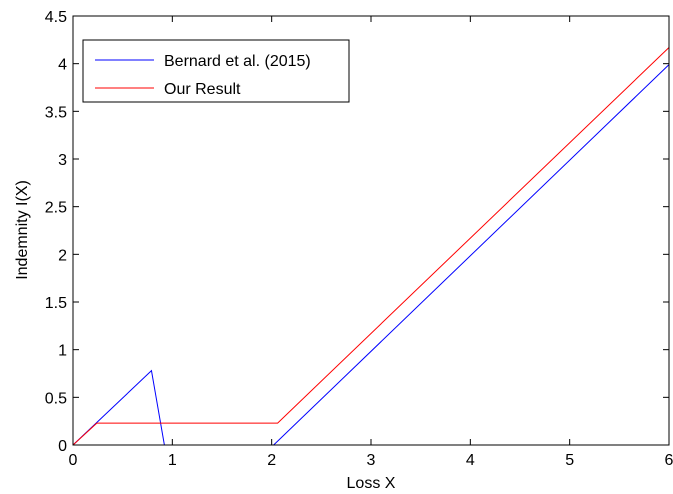  What do you see at coordinates (56, 112) in the screenshot?
I see `y-tick-label-7: 3.5` at bounding box center [56, 112].